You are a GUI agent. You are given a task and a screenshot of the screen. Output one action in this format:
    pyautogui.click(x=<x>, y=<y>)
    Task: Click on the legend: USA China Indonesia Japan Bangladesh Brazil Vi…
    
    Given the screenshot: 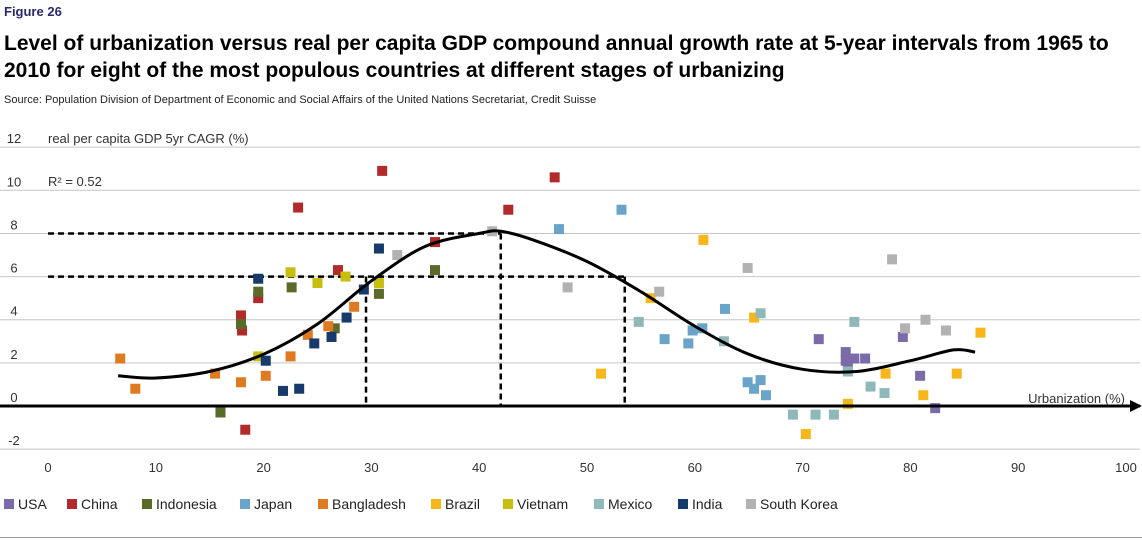 What is the action you would take?
    pyautogui.click(x=421, y=504)
    